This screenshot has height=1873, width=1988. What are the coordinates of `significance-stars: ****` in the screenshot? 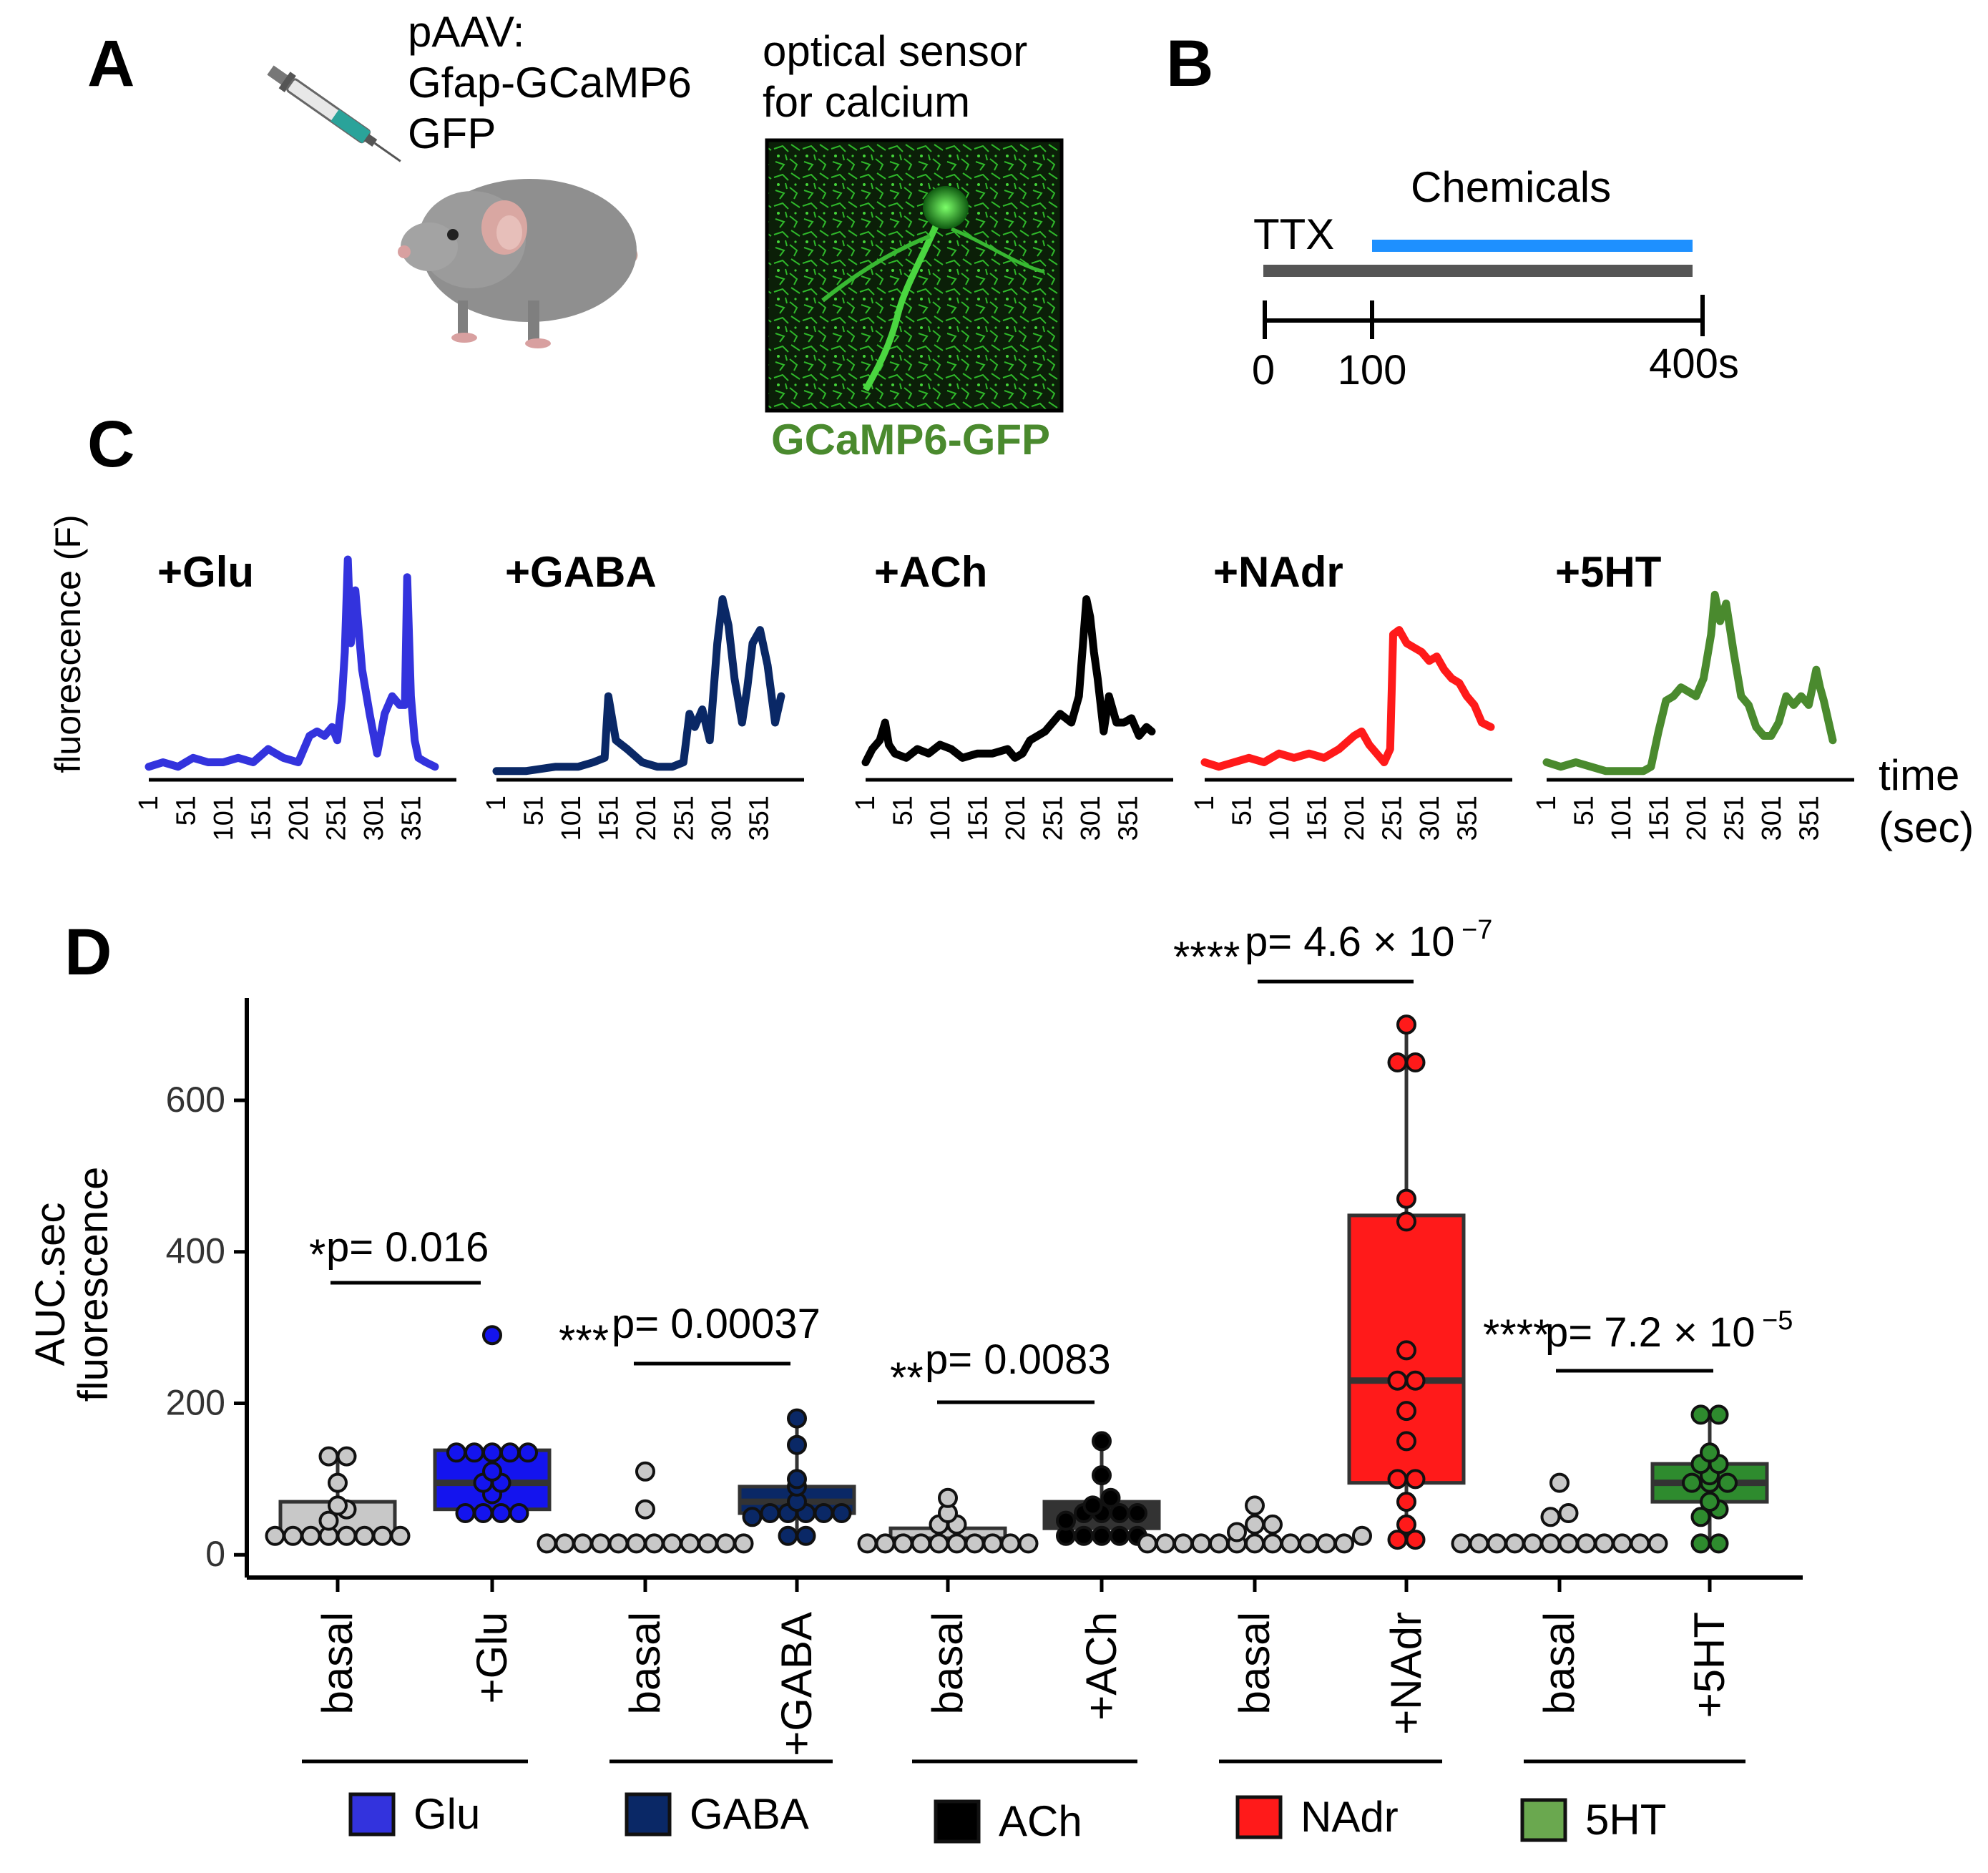 It's located at (1206, 957).